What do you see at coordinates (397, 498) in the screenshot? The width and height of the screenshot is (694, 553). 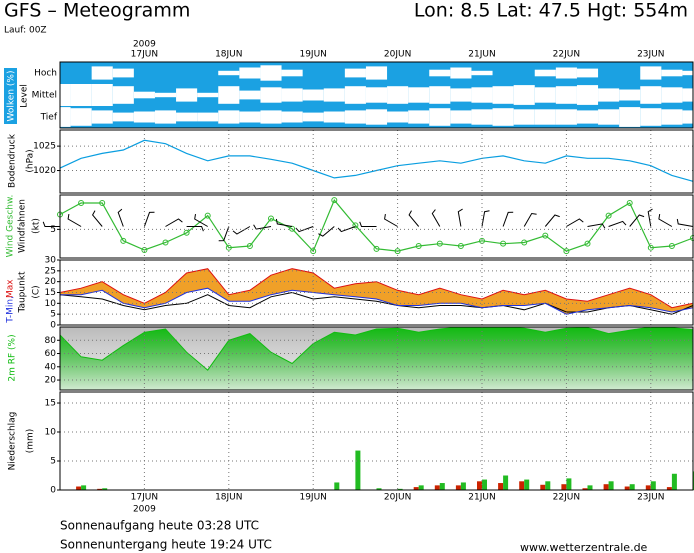 I see `x-tick-label: 20JUN` at bounding box center [397, 498].